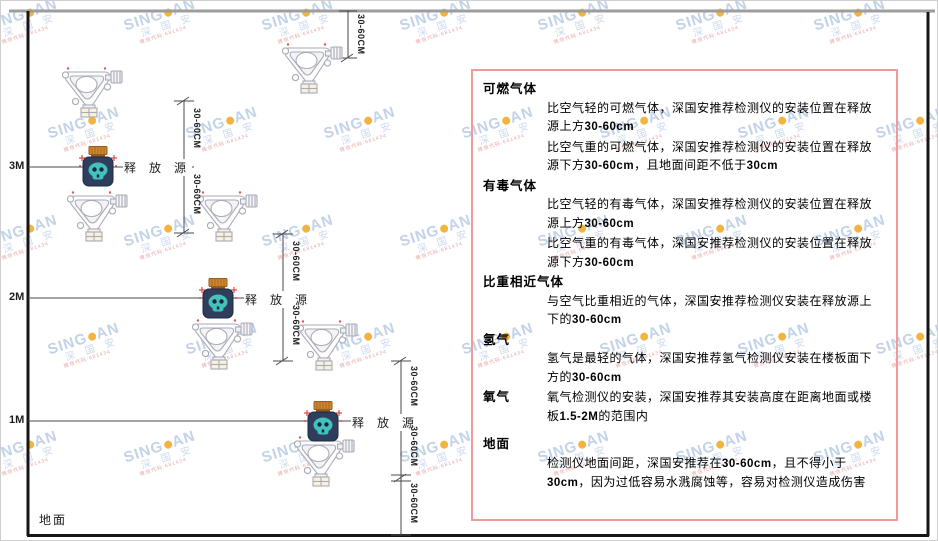 The height and width of the screenshot is (541, 938). What do you see at coordinates (414, 503) in the screenshot?
I see `dim-label-ground-clearance: 30-60CM` at bounding box center [414, 503].